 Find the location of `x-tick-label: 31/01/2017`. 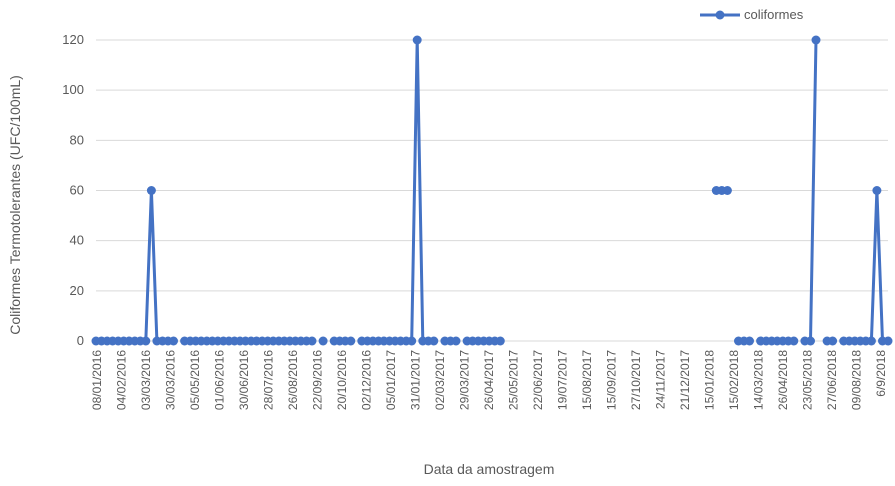

x-tick-label: 31/01/2017 is located at coordinates (416, 380).